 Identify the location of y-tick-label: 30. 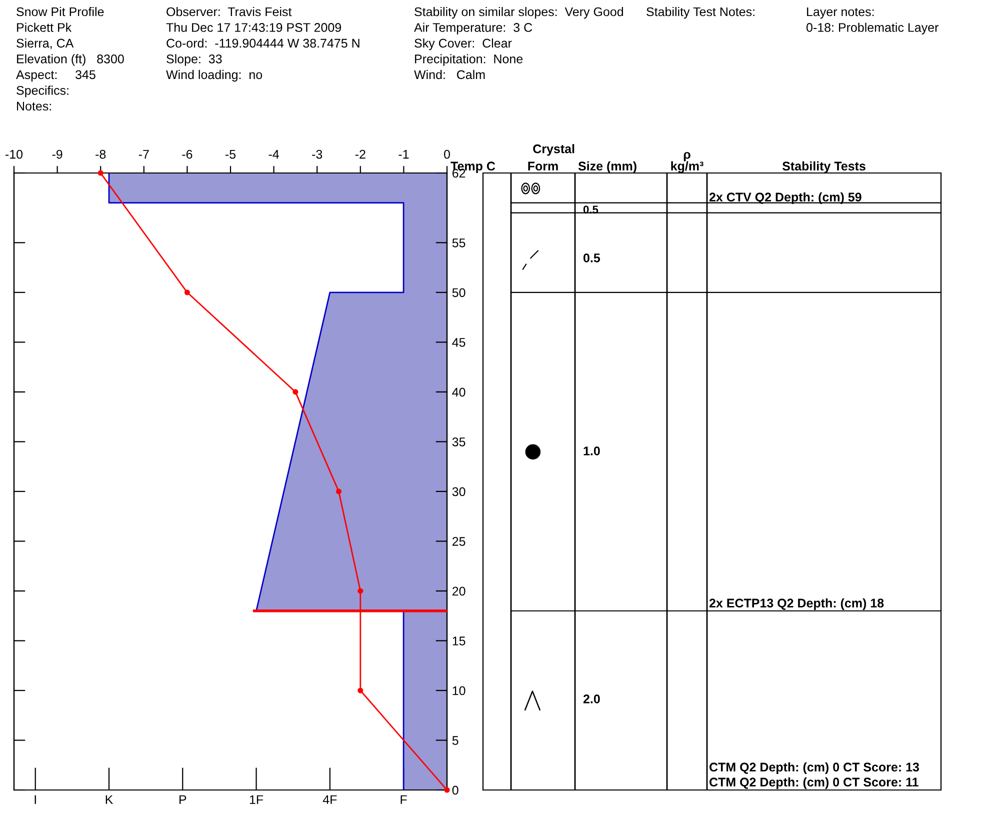
(459, 491).